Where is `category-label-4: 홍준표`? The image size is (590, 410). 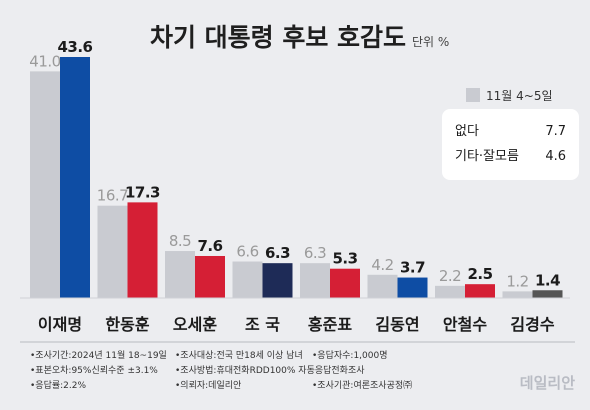 category-label-4: 홍준표 is located at coordinates (330, 324).